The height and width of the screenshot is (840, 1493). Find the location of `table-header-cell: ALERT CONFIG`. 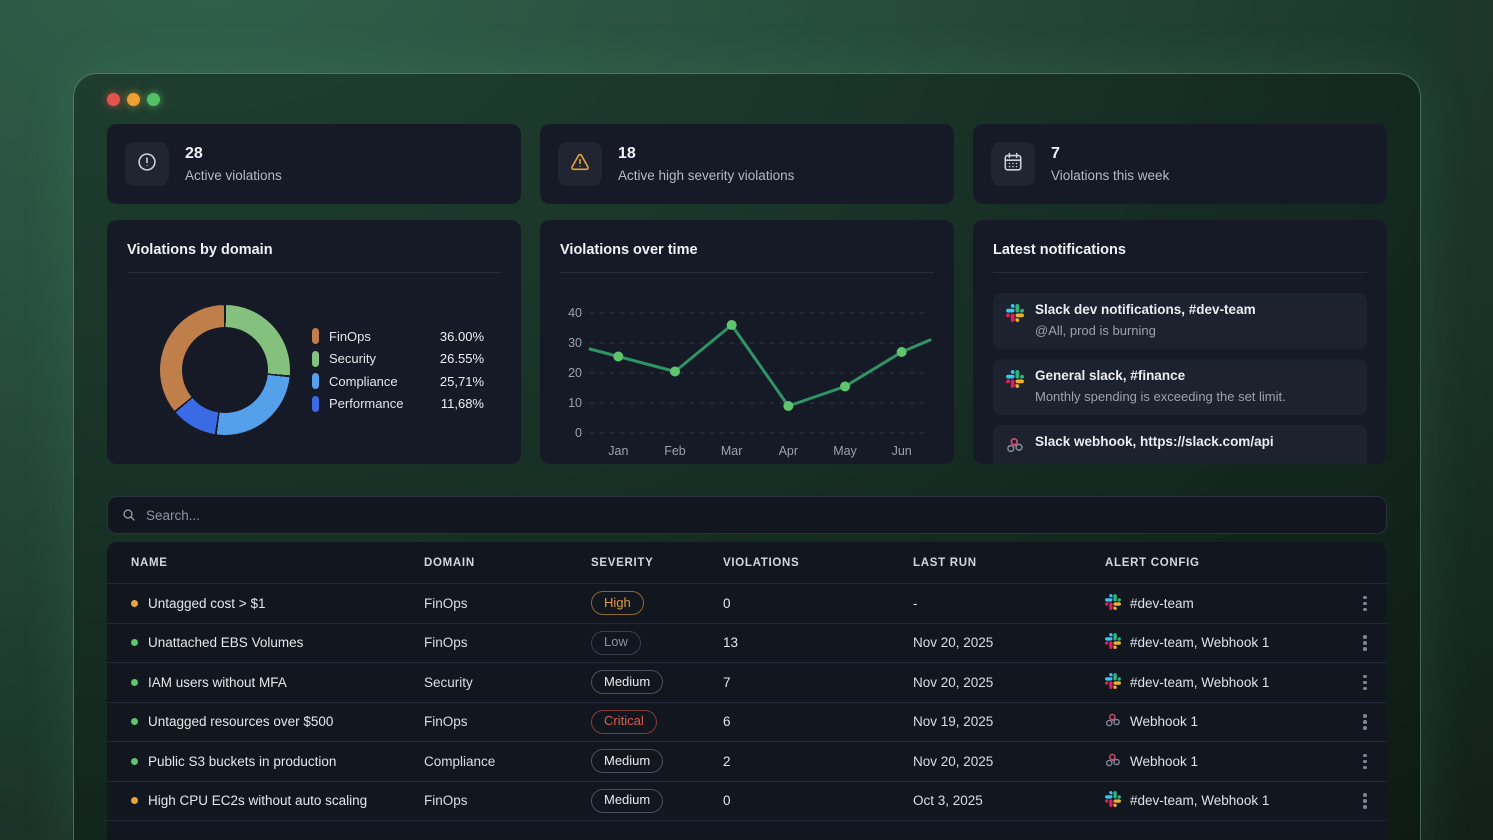

table-header-cell: ALERT CONFIG is located at coordinates (1152, 562).